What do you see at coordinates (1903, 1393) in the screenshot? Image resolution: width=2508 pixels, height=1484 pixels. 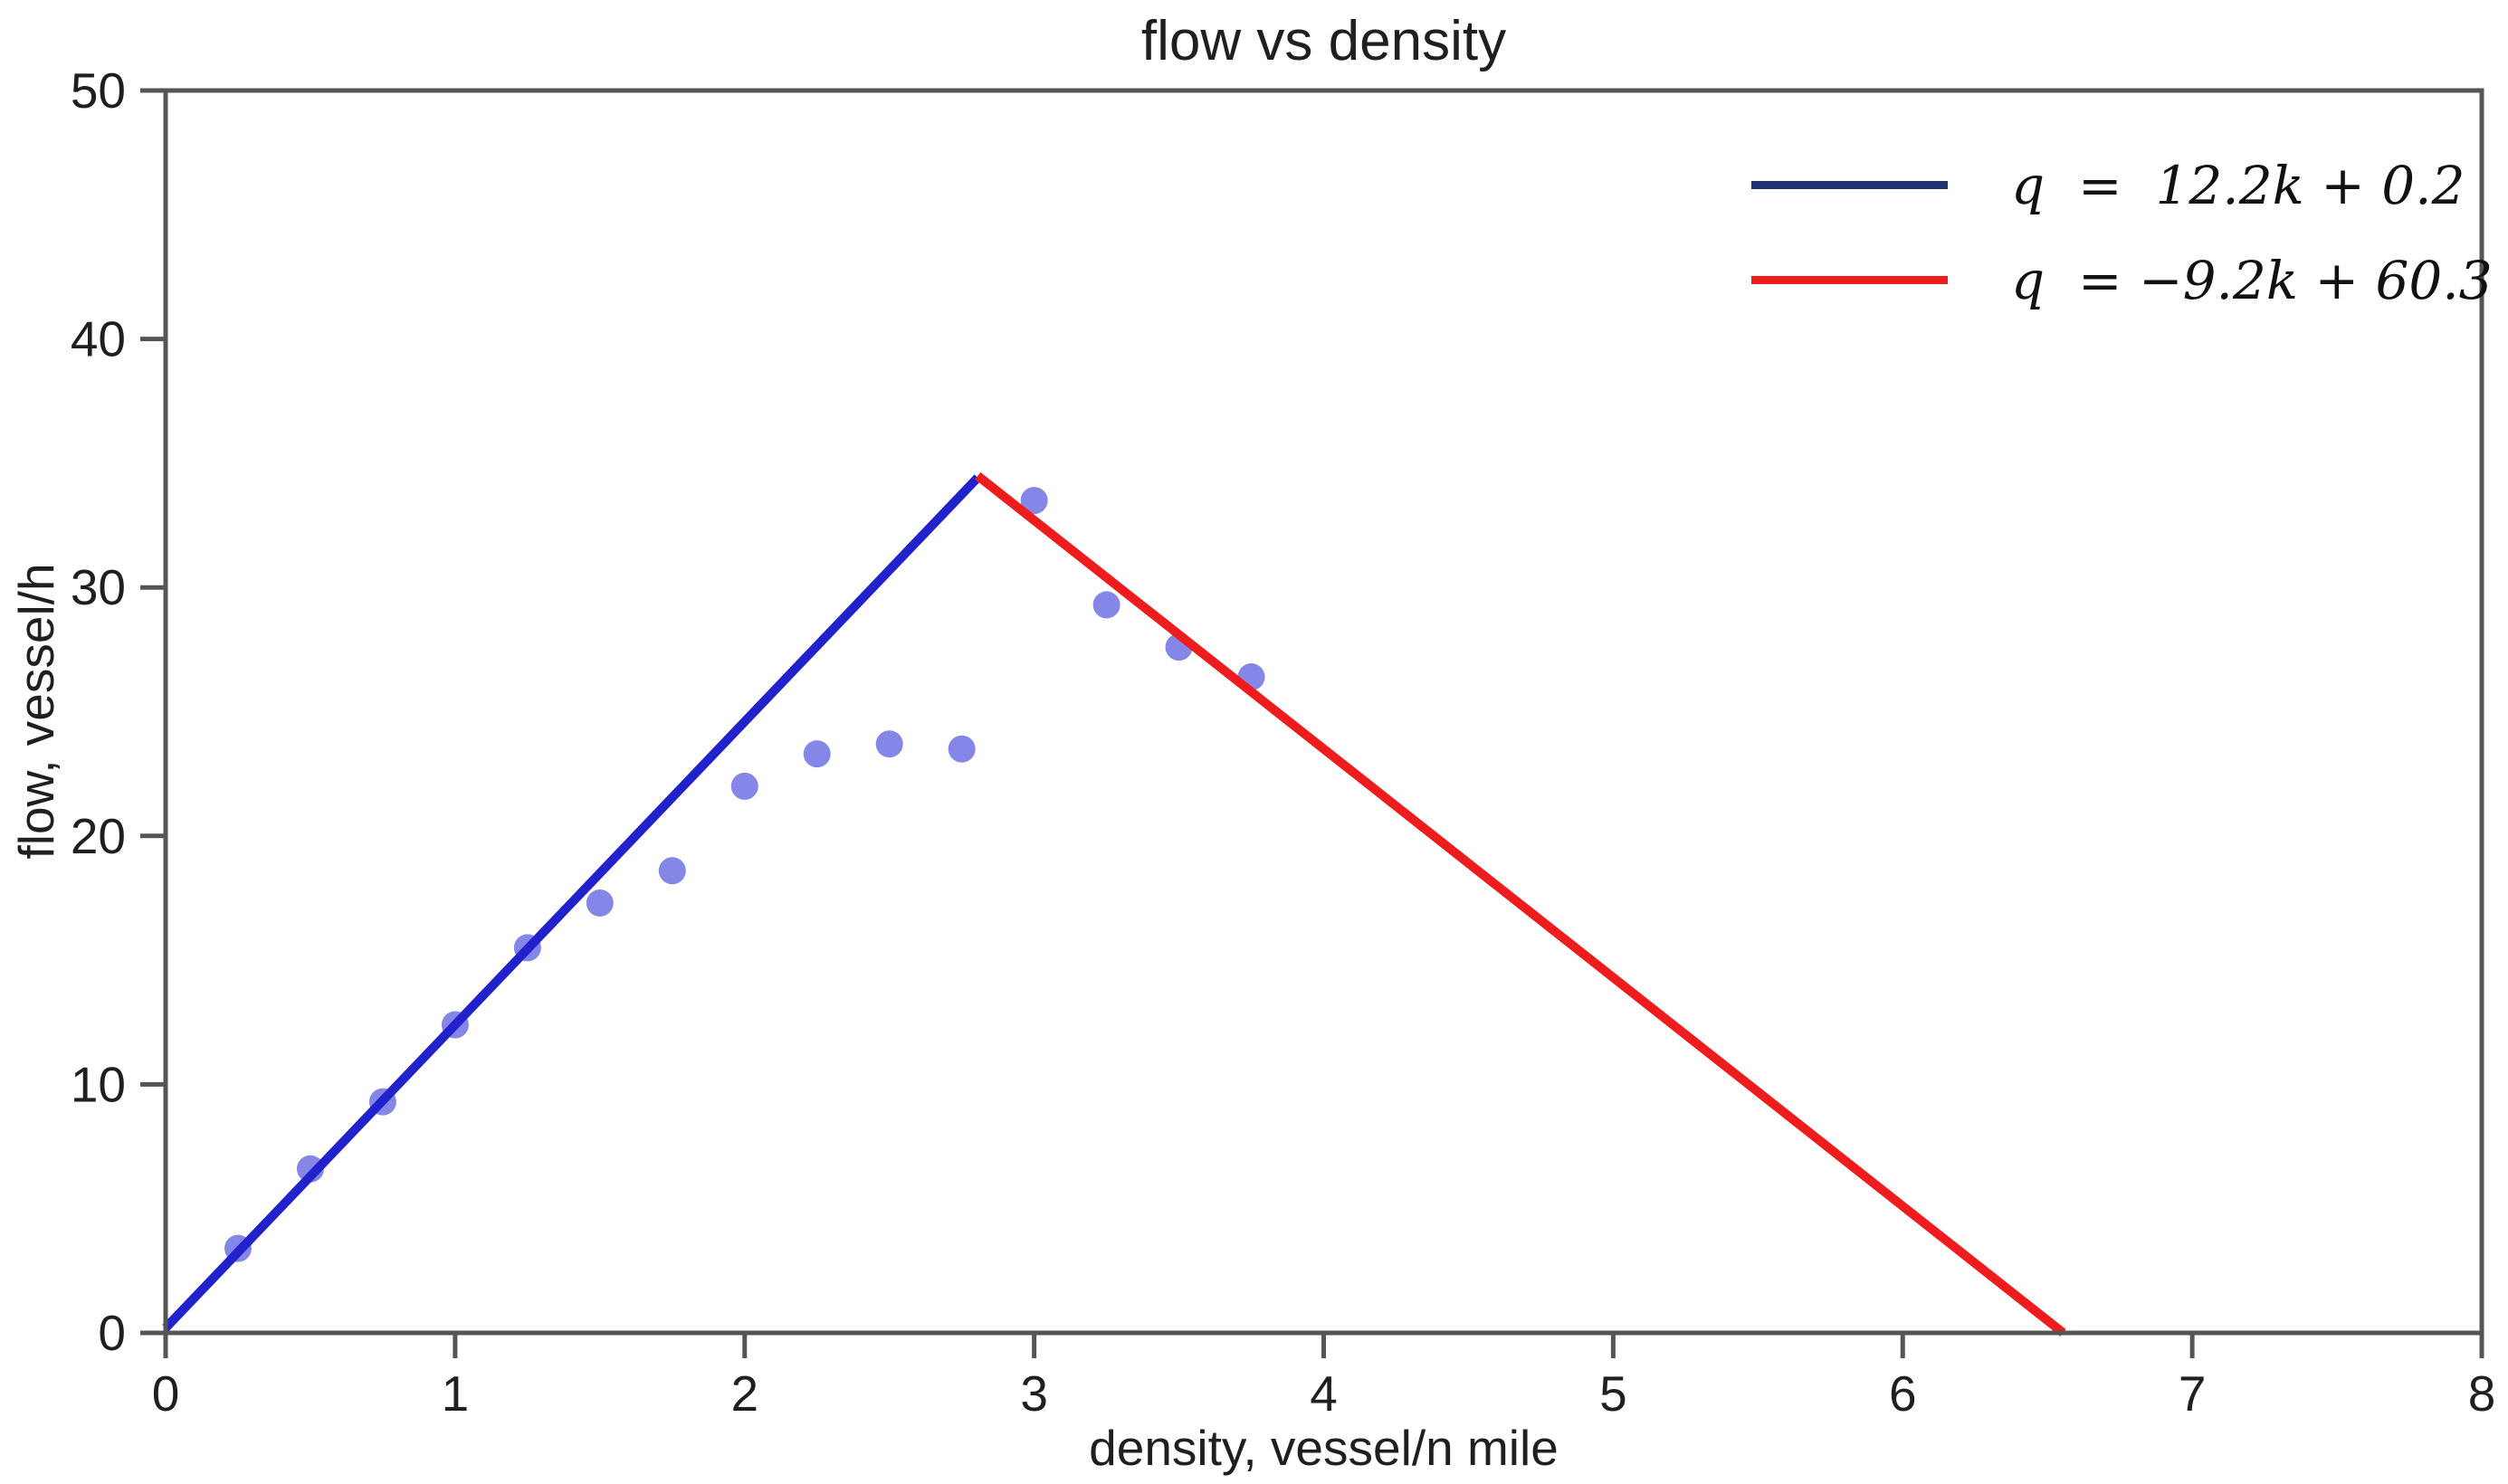 I see `x-tick-label: 6` at bounding box center [1903, 1393].